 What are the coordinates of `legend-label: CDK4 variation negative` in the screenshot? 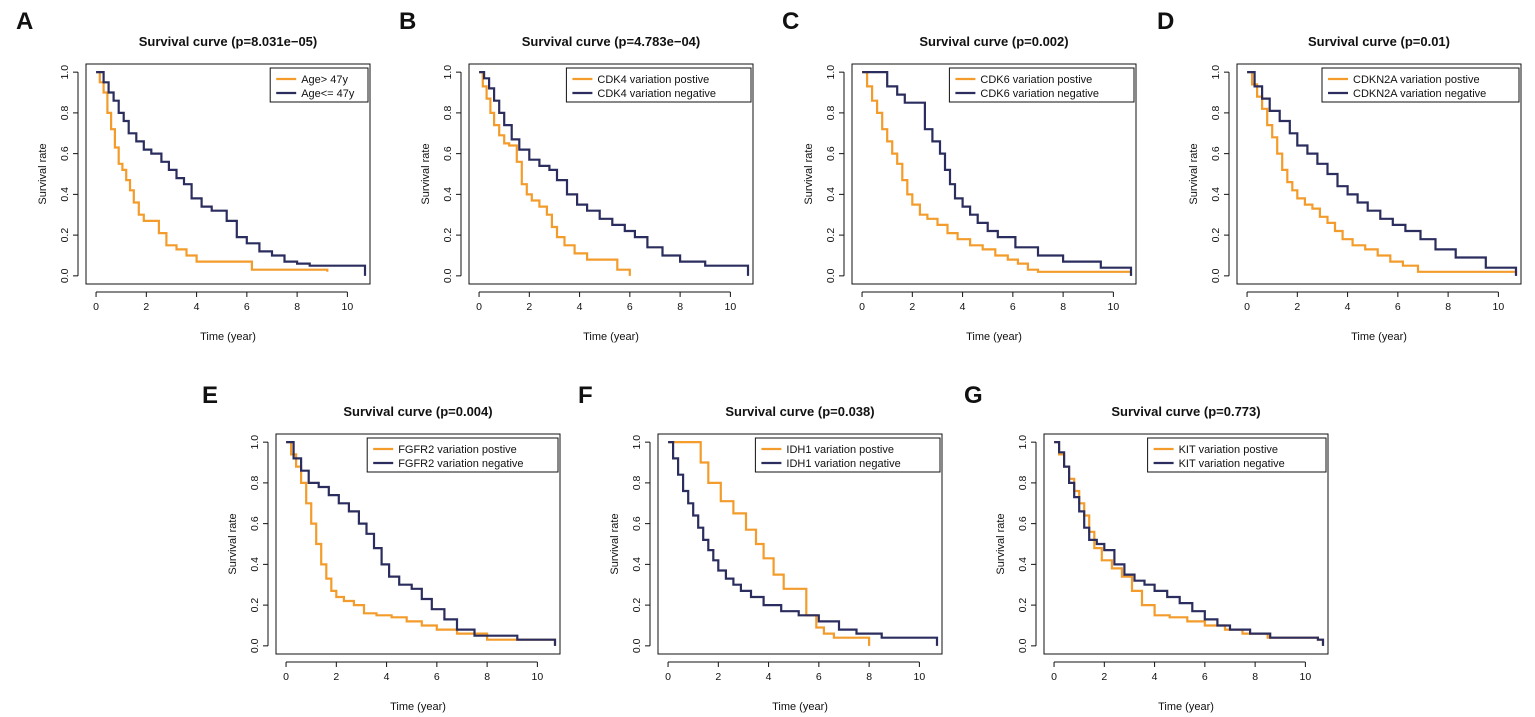 It's located at (656, 94).